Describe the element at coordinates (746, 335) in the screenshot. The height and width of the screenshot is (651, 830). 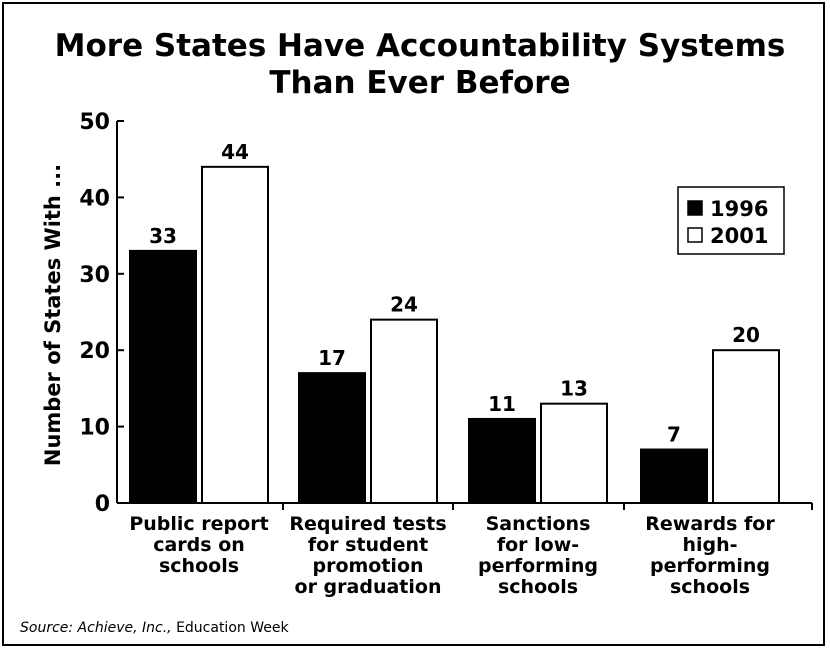
I see `value-label-rewards-for-2001: 20` at that location.